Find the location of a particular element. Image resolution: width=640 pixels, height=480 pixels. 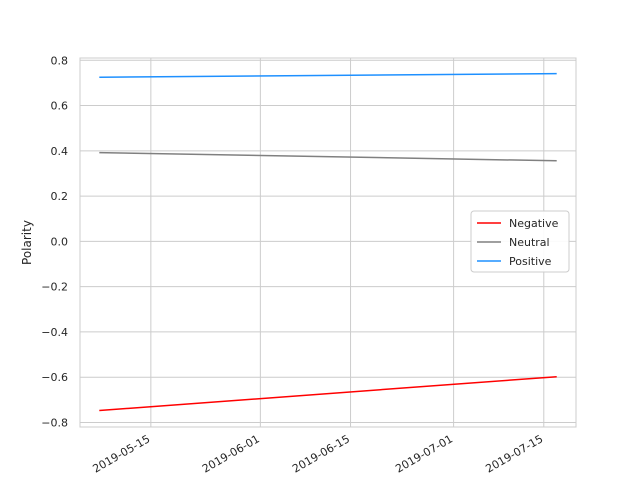

legend: Negative Neutral Positive is located at coordinates (520, 241).